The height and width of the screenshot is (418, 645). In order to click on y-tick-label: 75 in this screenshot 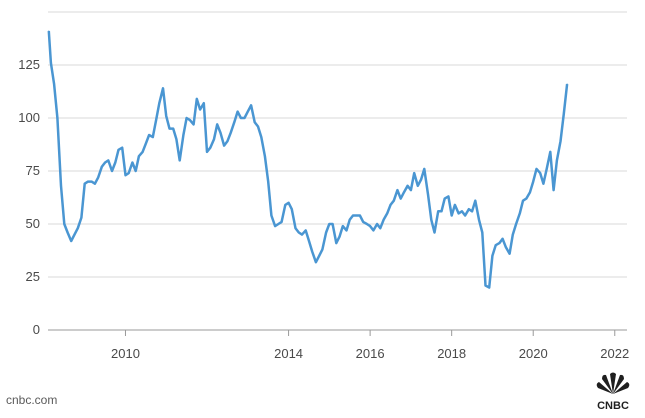, I will do `click(33, 170)`.